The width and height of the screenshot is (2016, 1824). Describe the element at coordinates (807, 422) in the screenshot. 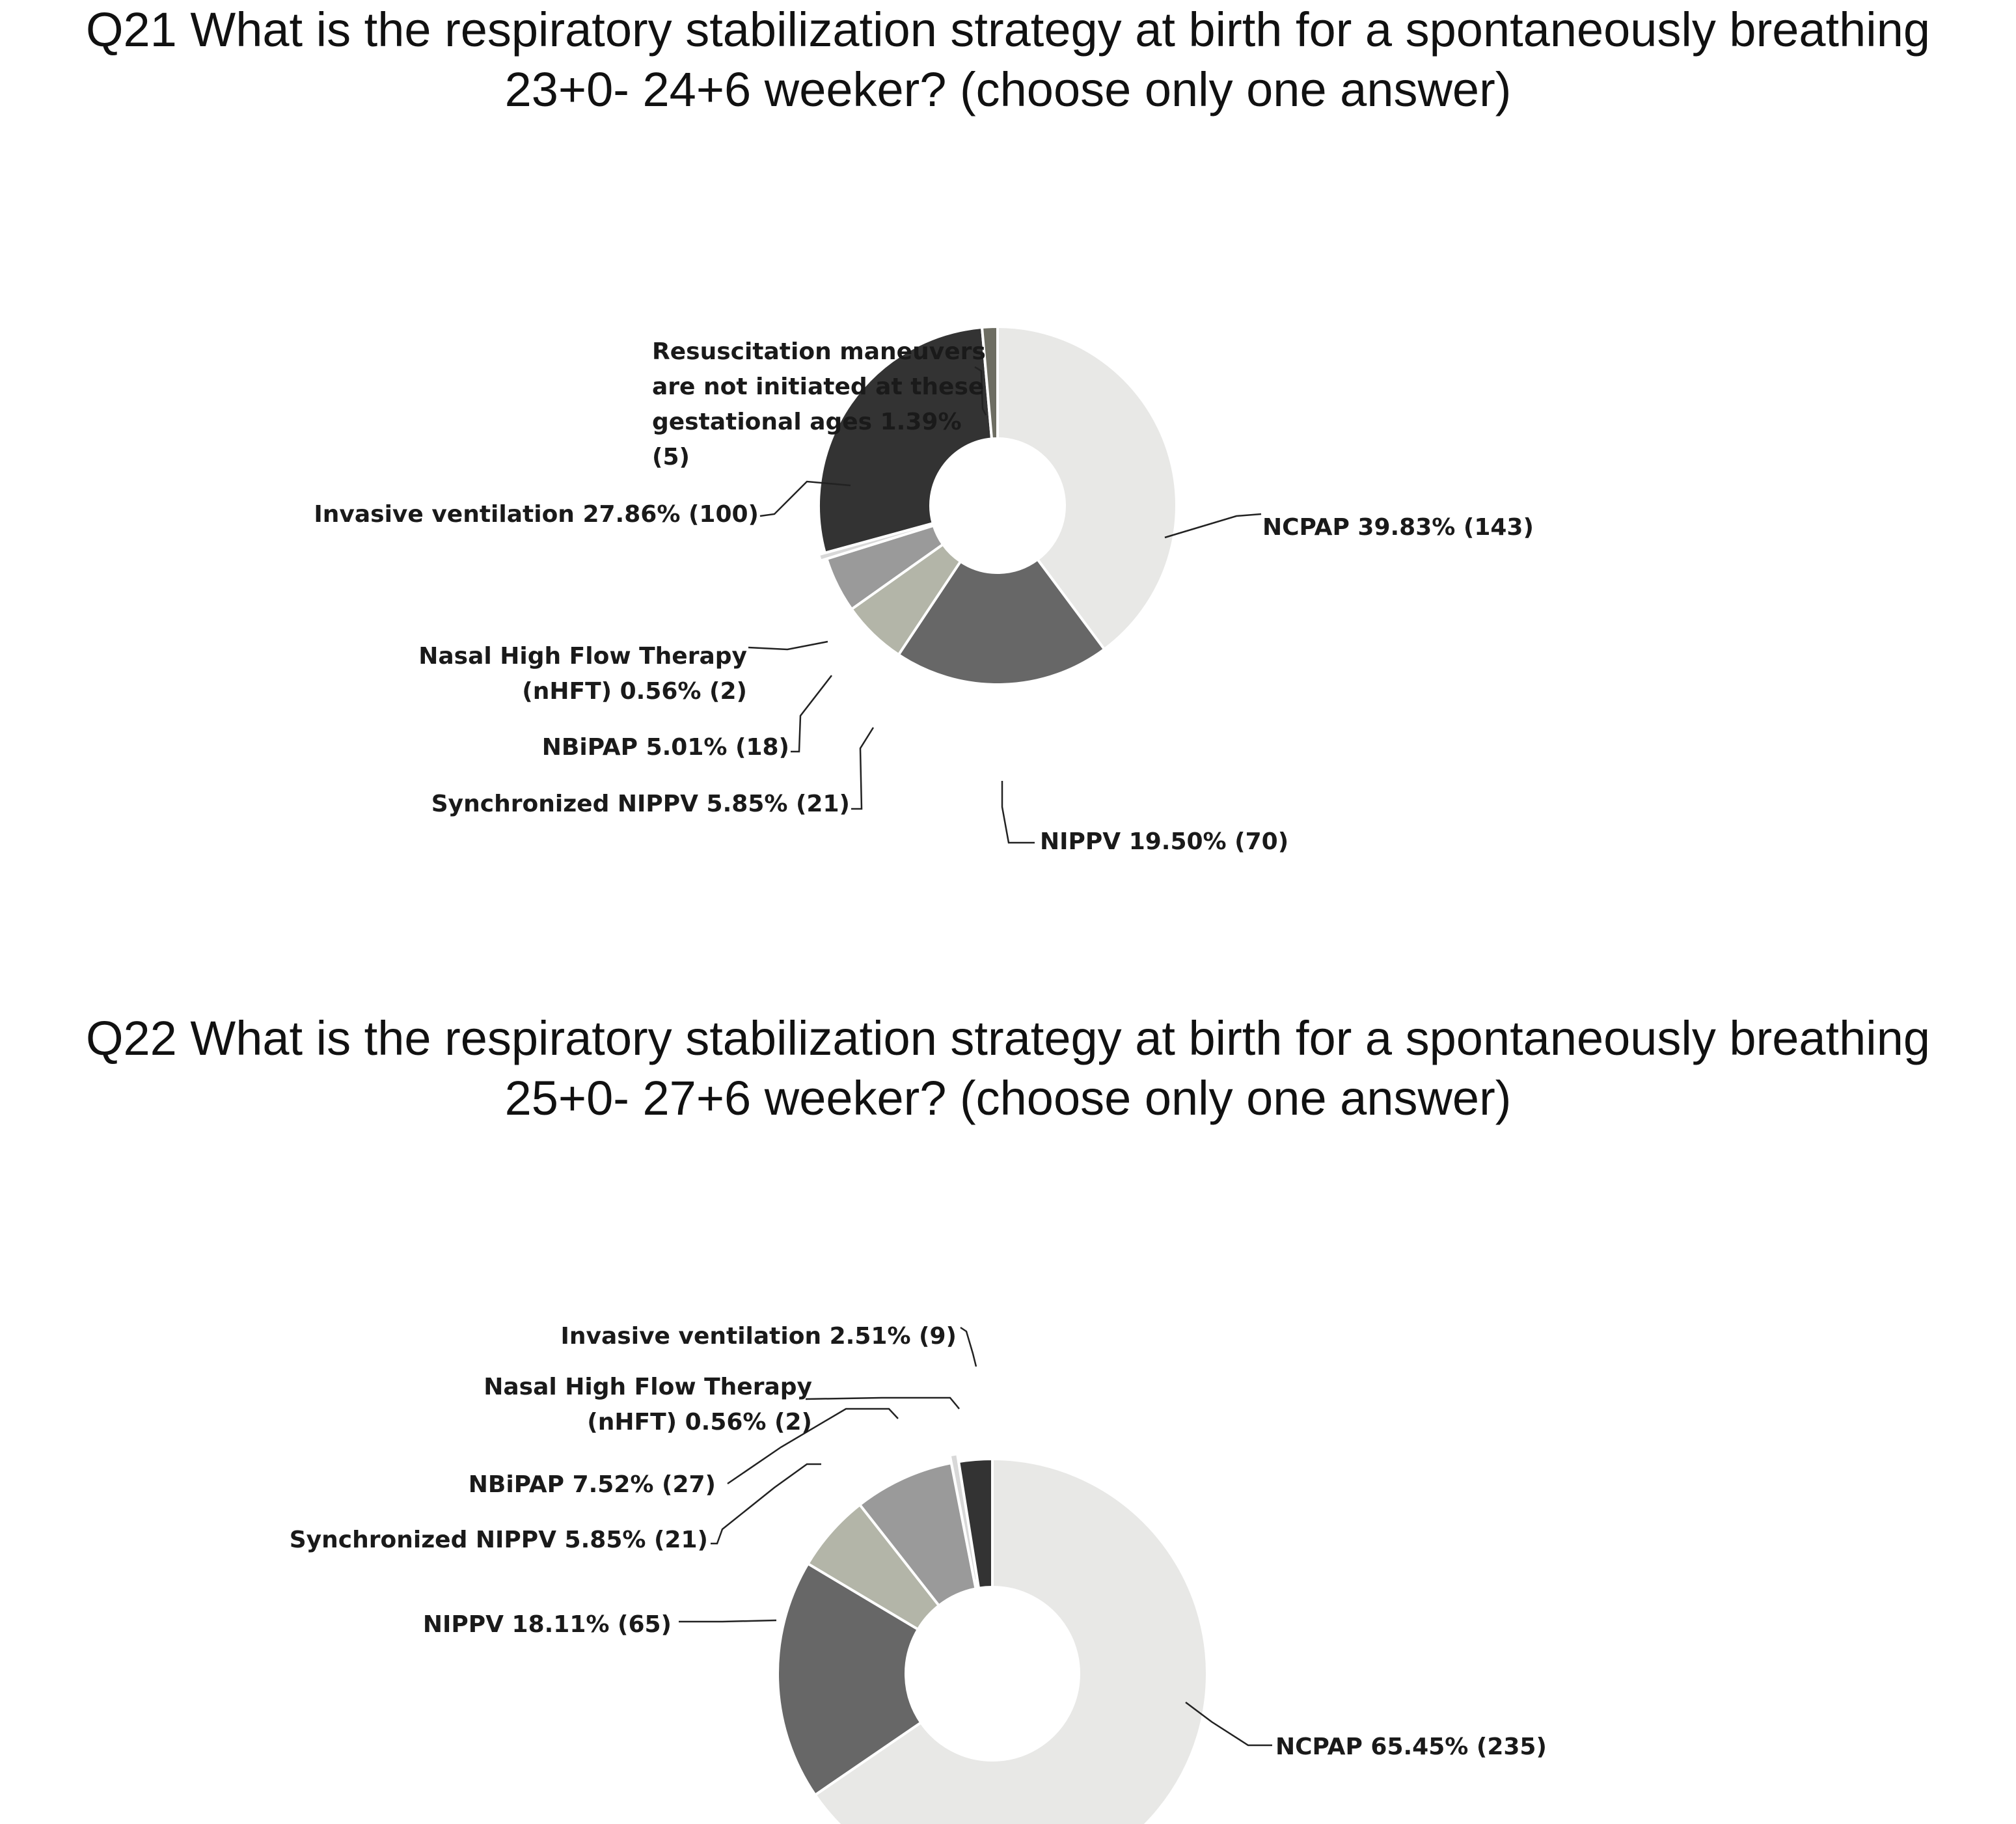

I see `slice-label-resuscitation-maneuvers-are-not-initiated-at-these-gestational-ages: gestational ages 1.39%` at that location.